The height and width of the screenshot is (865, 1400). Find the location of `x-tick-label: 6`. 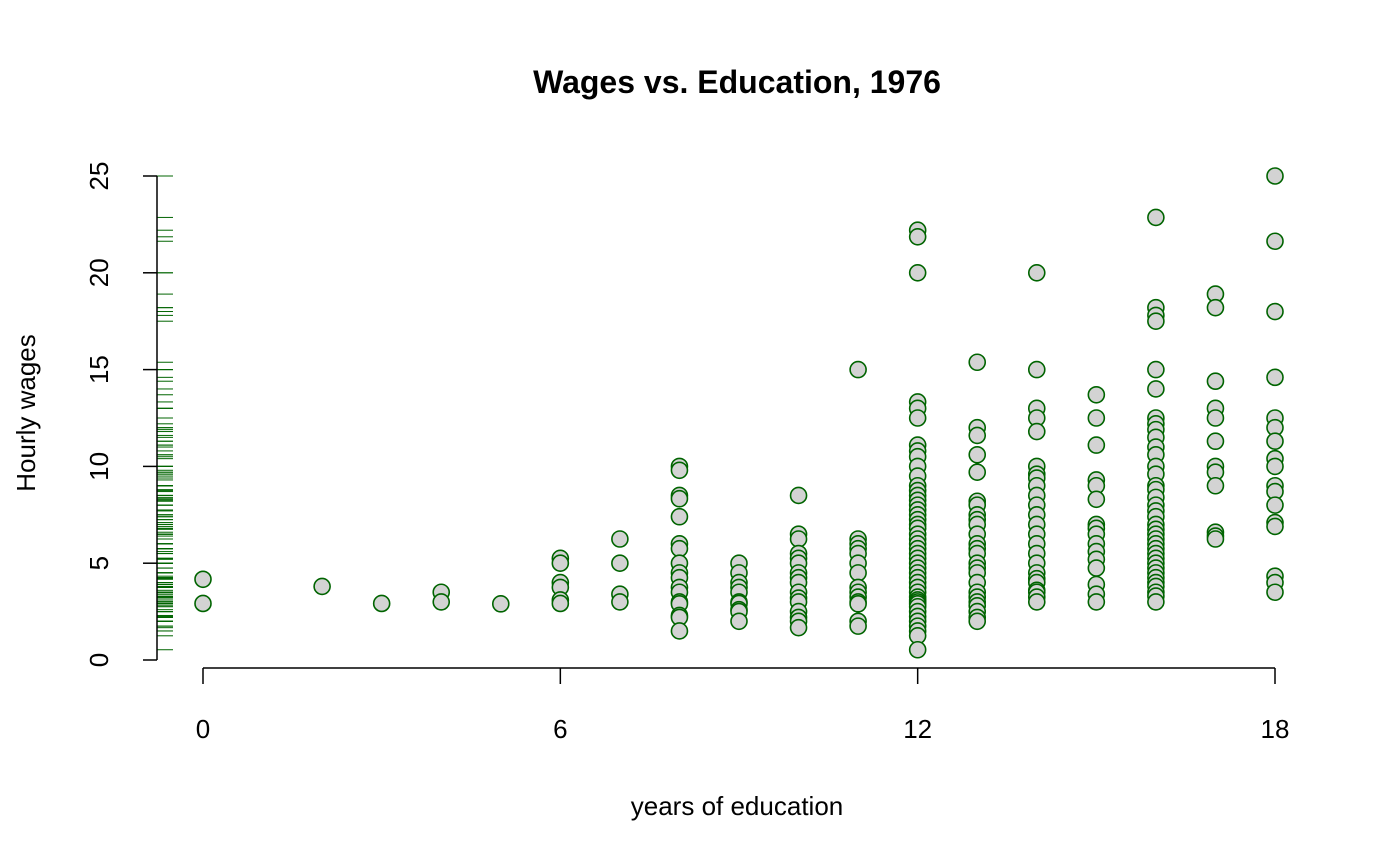

x-tick-label: 6 is located at coordinates (560, 729).